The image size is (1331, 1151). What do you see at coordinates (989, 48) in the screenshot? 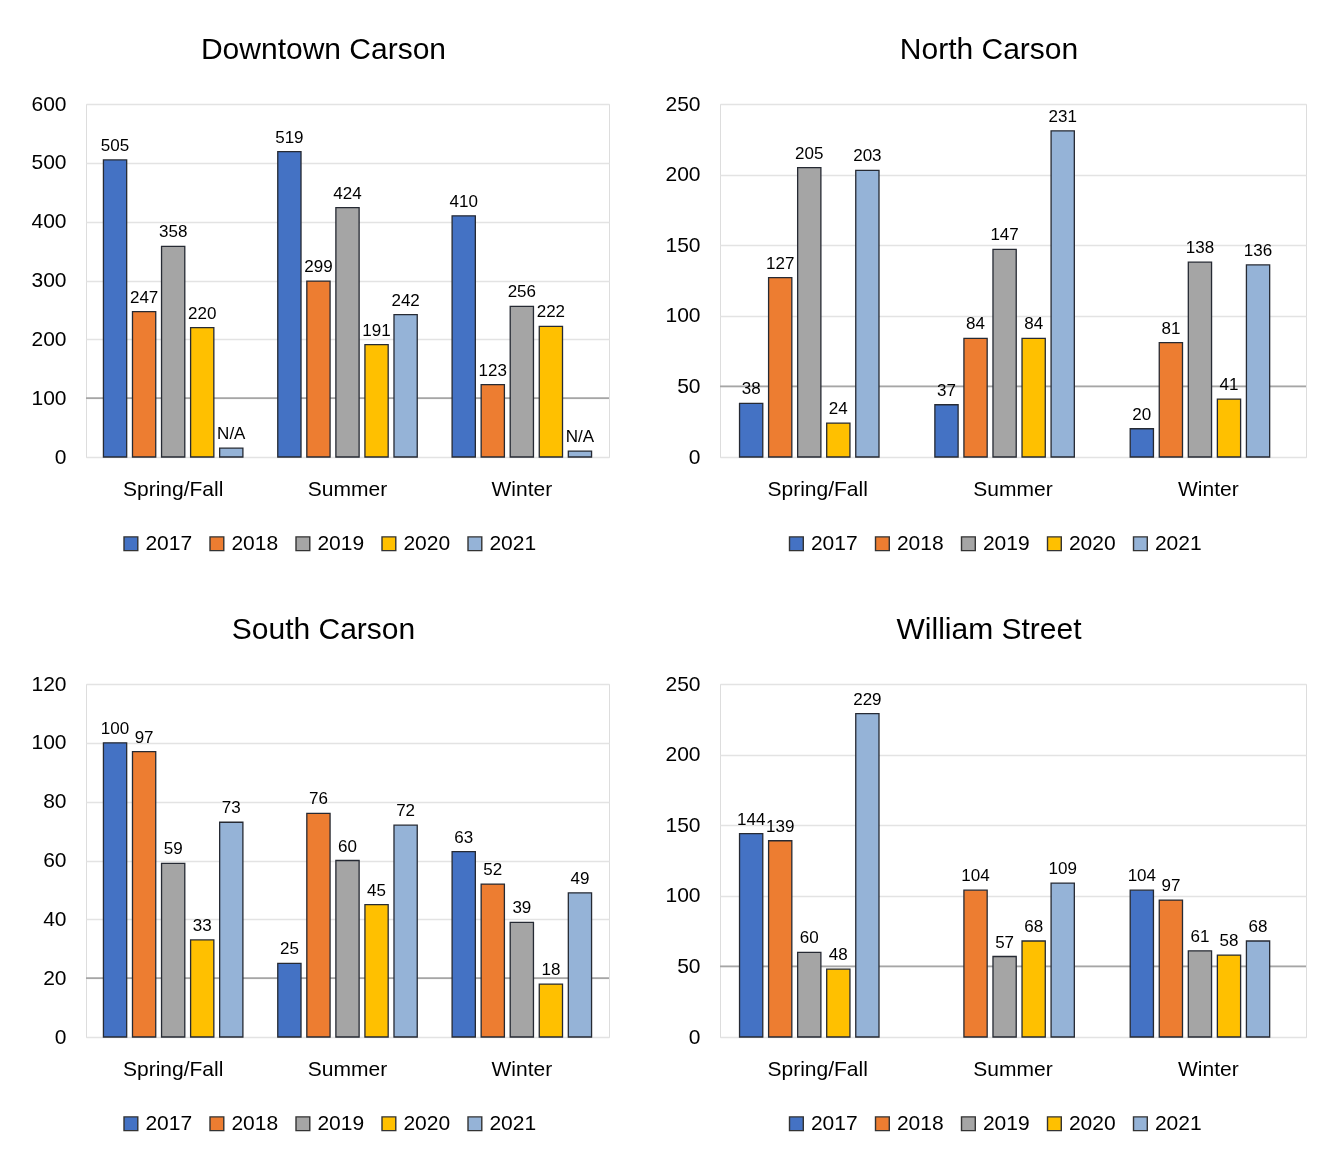
I see `chart-title: North Carson` at bounding box center [989, 48].